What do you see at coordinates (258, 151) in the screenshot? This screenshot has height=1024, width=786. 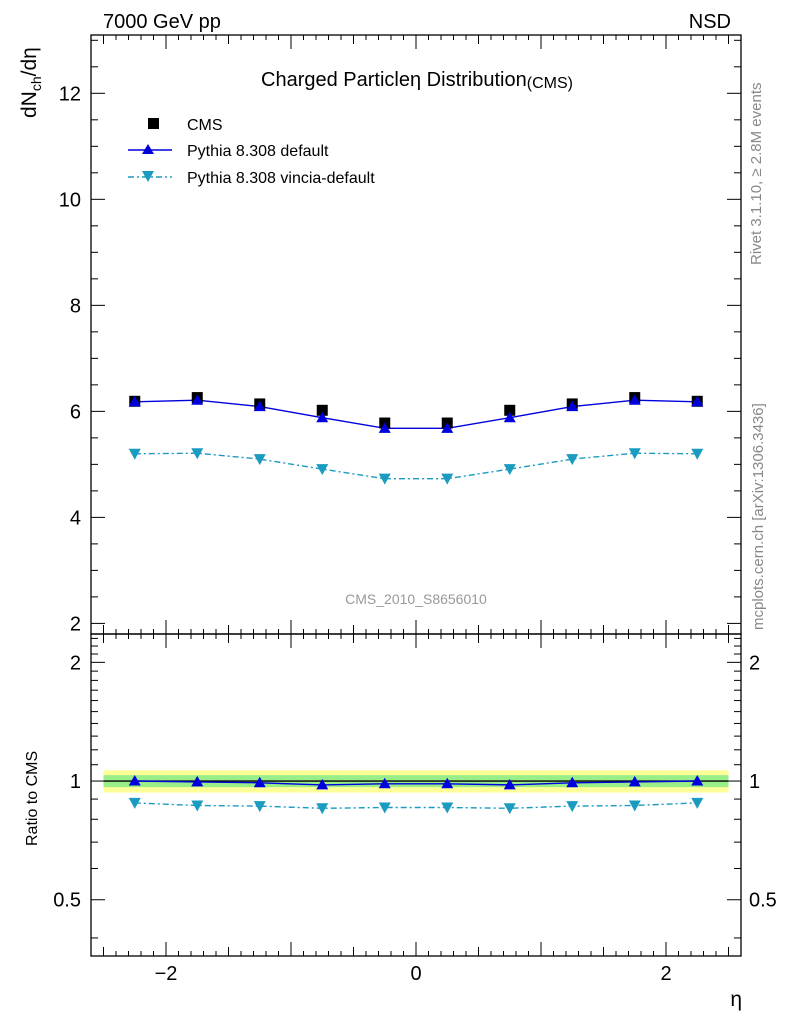 I see `legend-default-label: Pythia 8.308 default` at bounding box center [258, 151].